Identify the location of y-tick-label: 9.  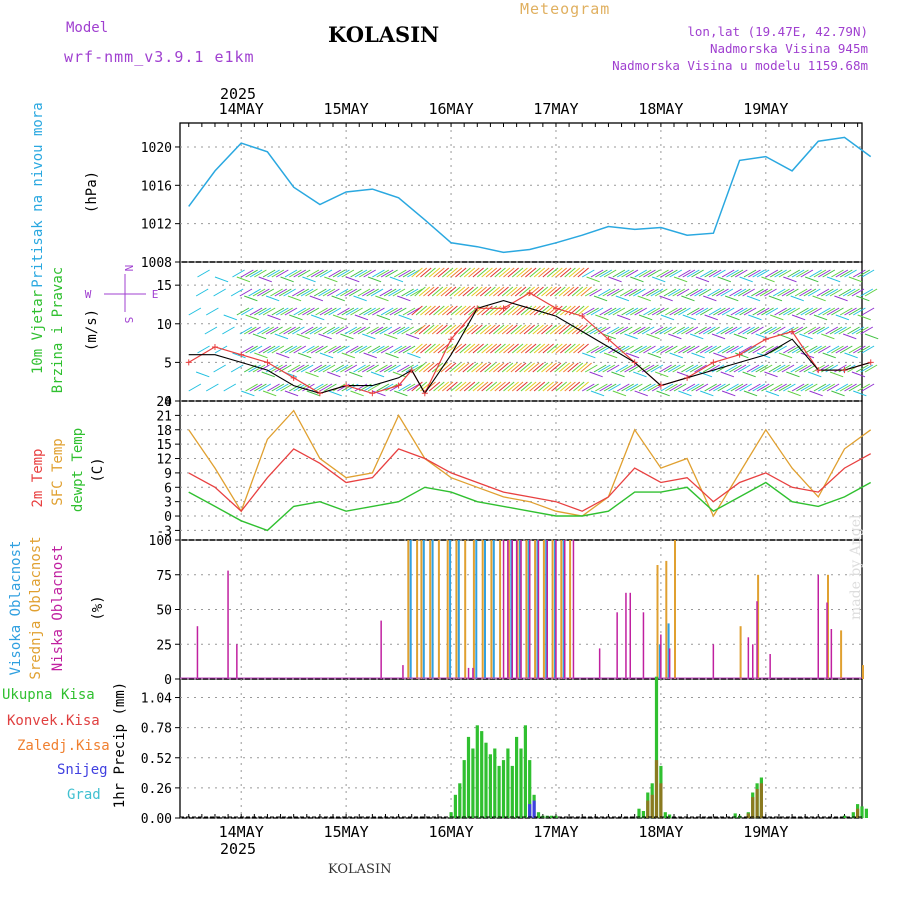
(168, 474).